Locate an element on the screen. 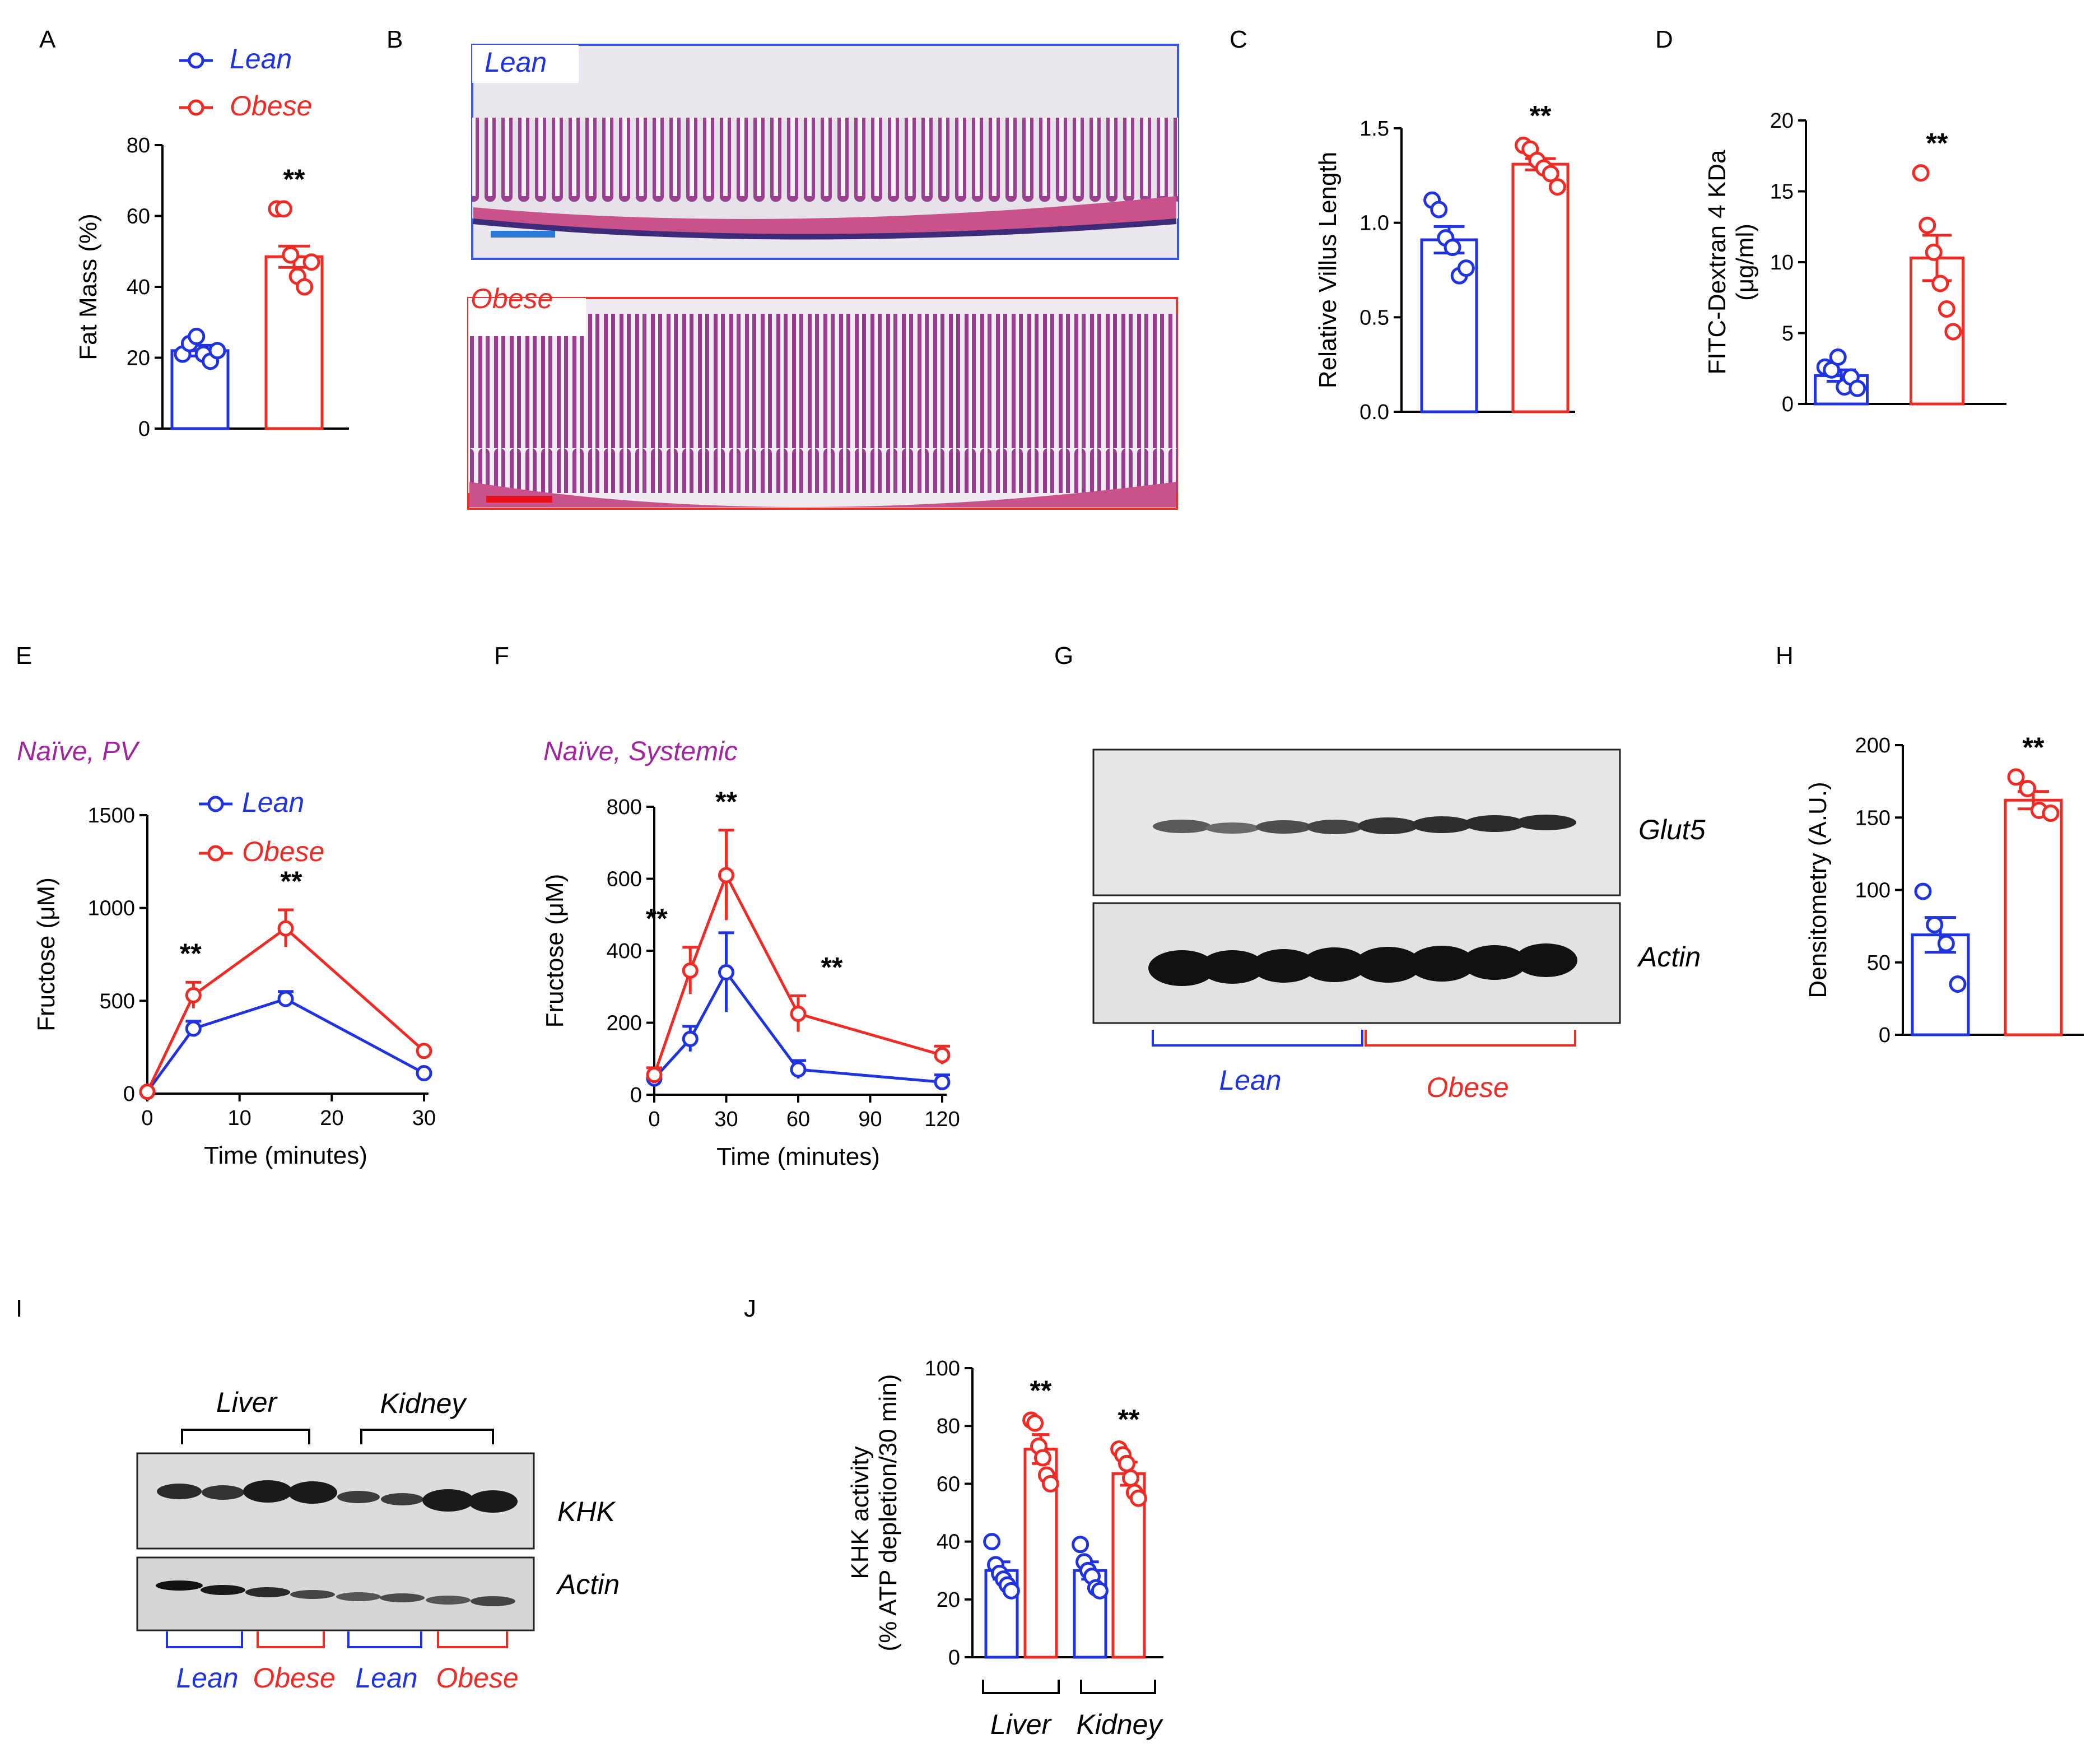  y-tick-label: 5 is located at coordinates (1788, 334).